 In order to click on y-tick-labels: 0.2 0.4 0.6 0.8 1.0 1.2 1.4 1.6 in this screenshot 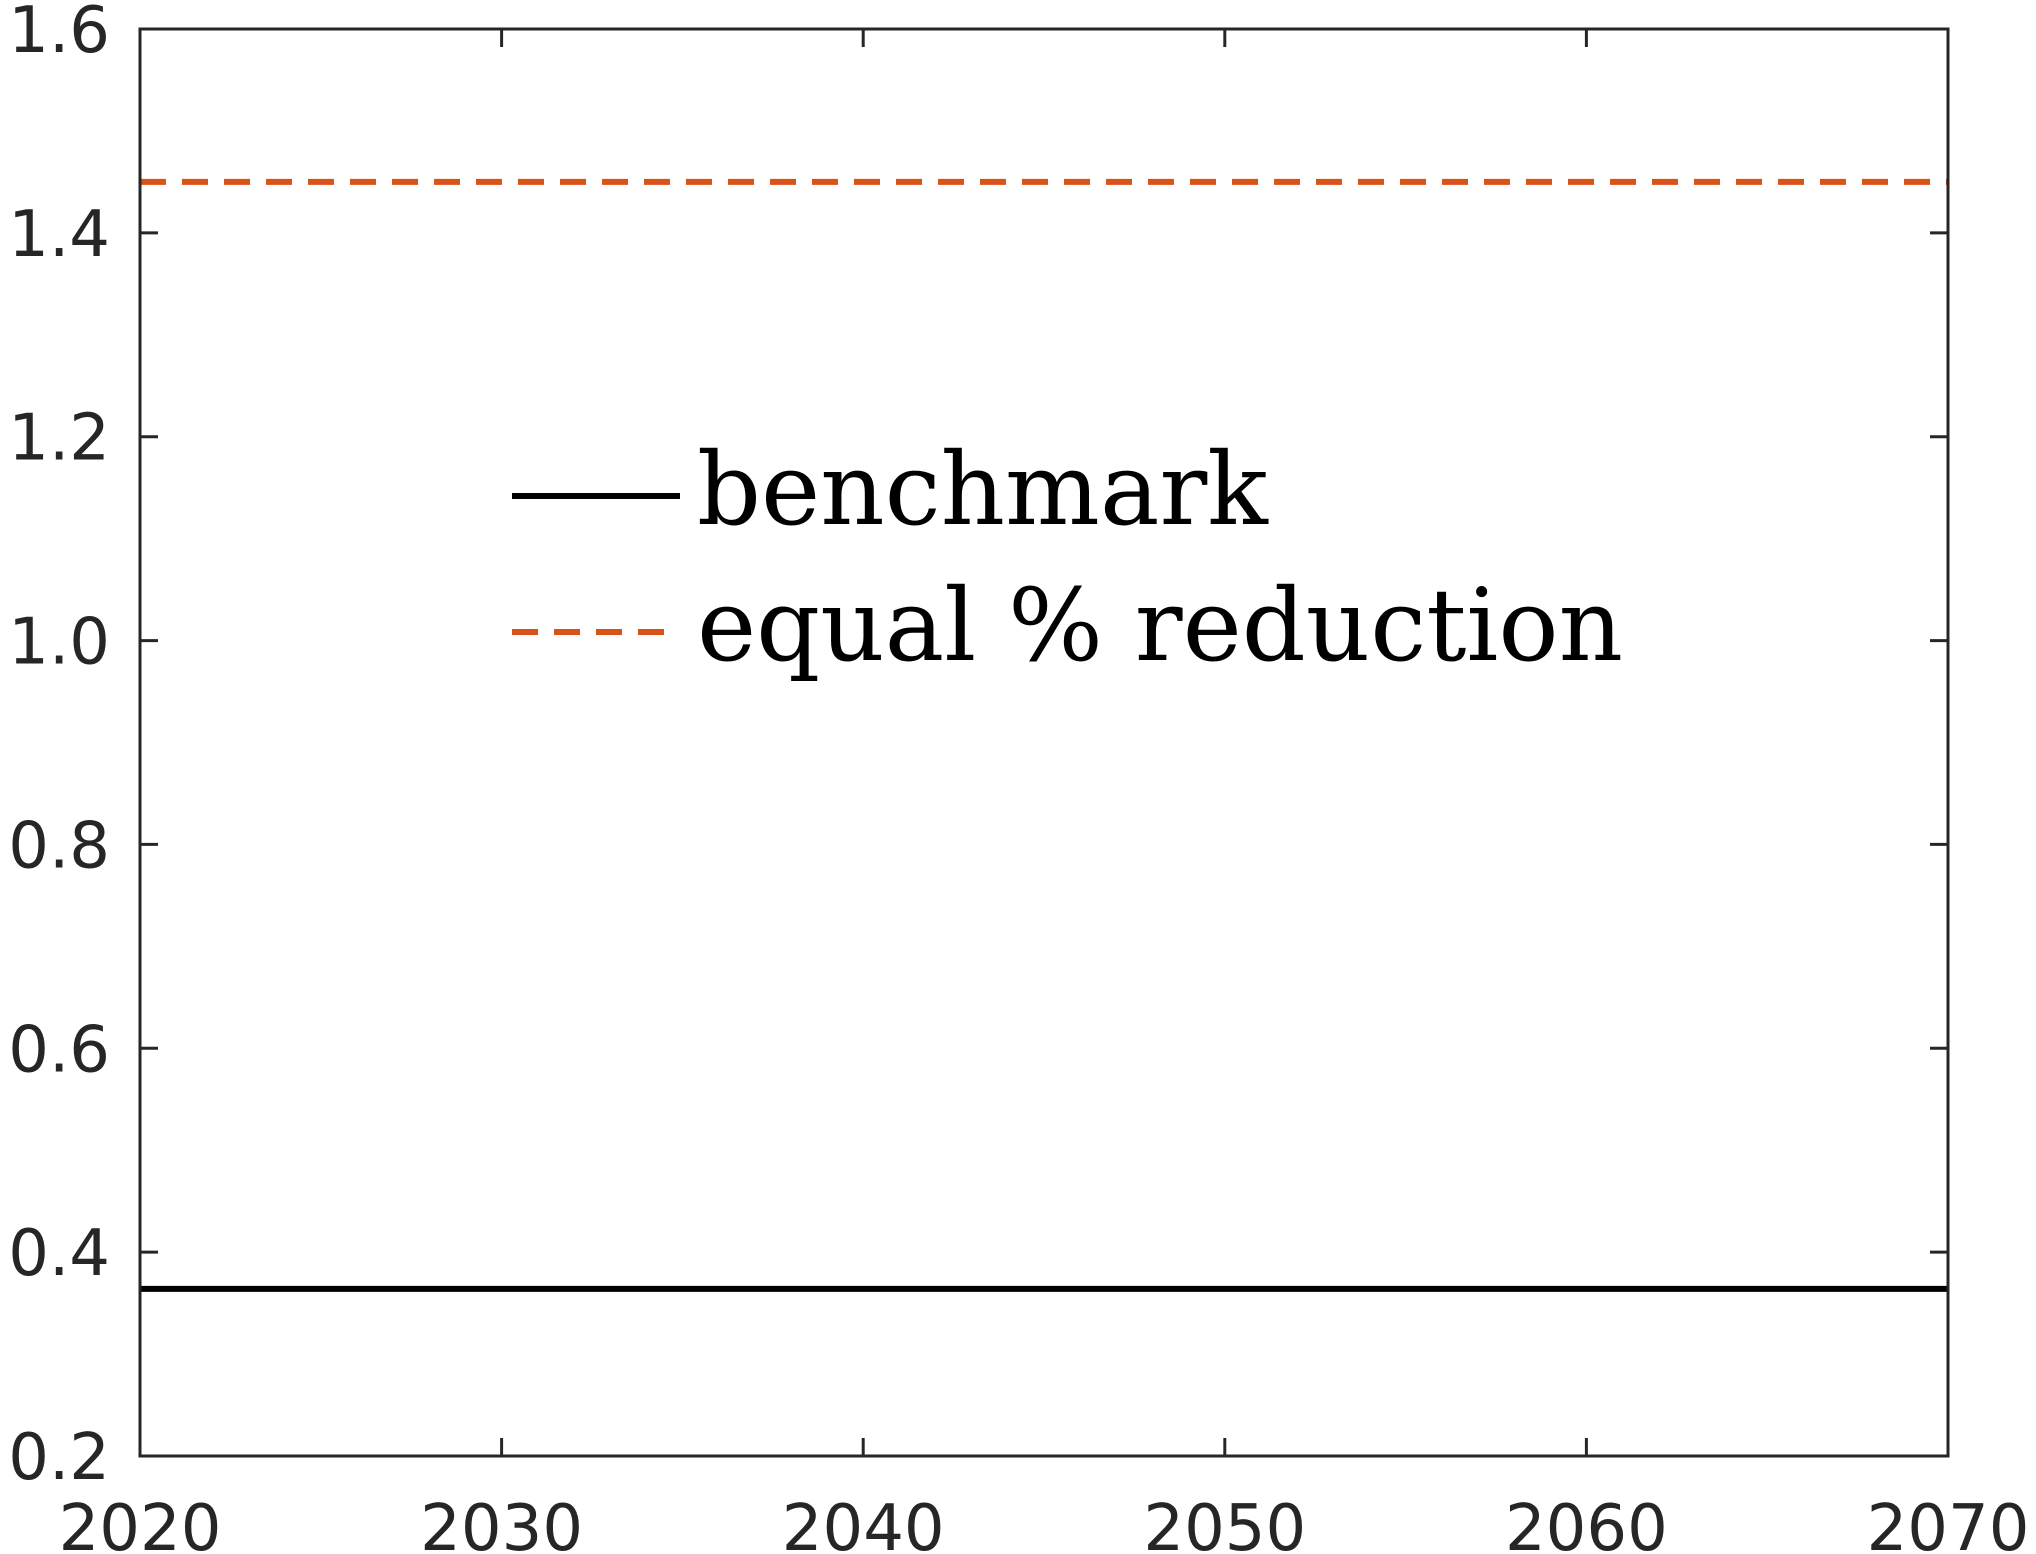, I will do `click(59, 747)`.